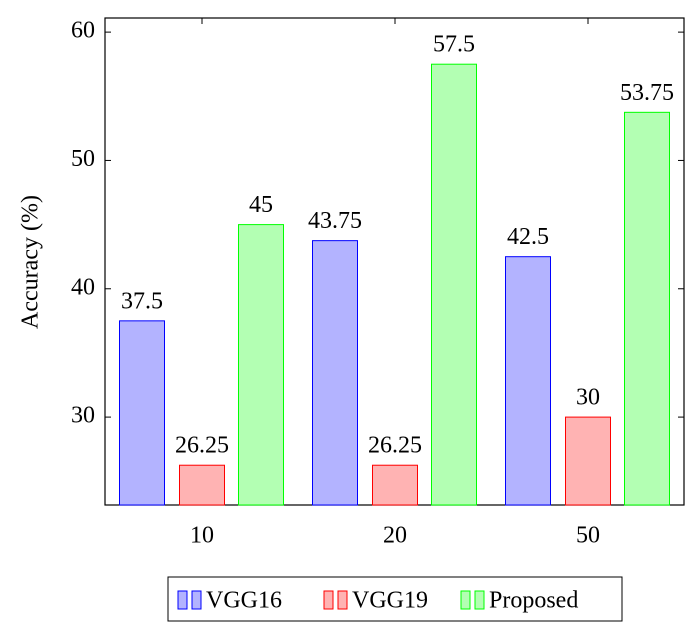 The width and height of the screenshot is (686, 622). Describe the element at coordinates (528, 237) in the screenshot. I see `value-label: 42.5` at that location.